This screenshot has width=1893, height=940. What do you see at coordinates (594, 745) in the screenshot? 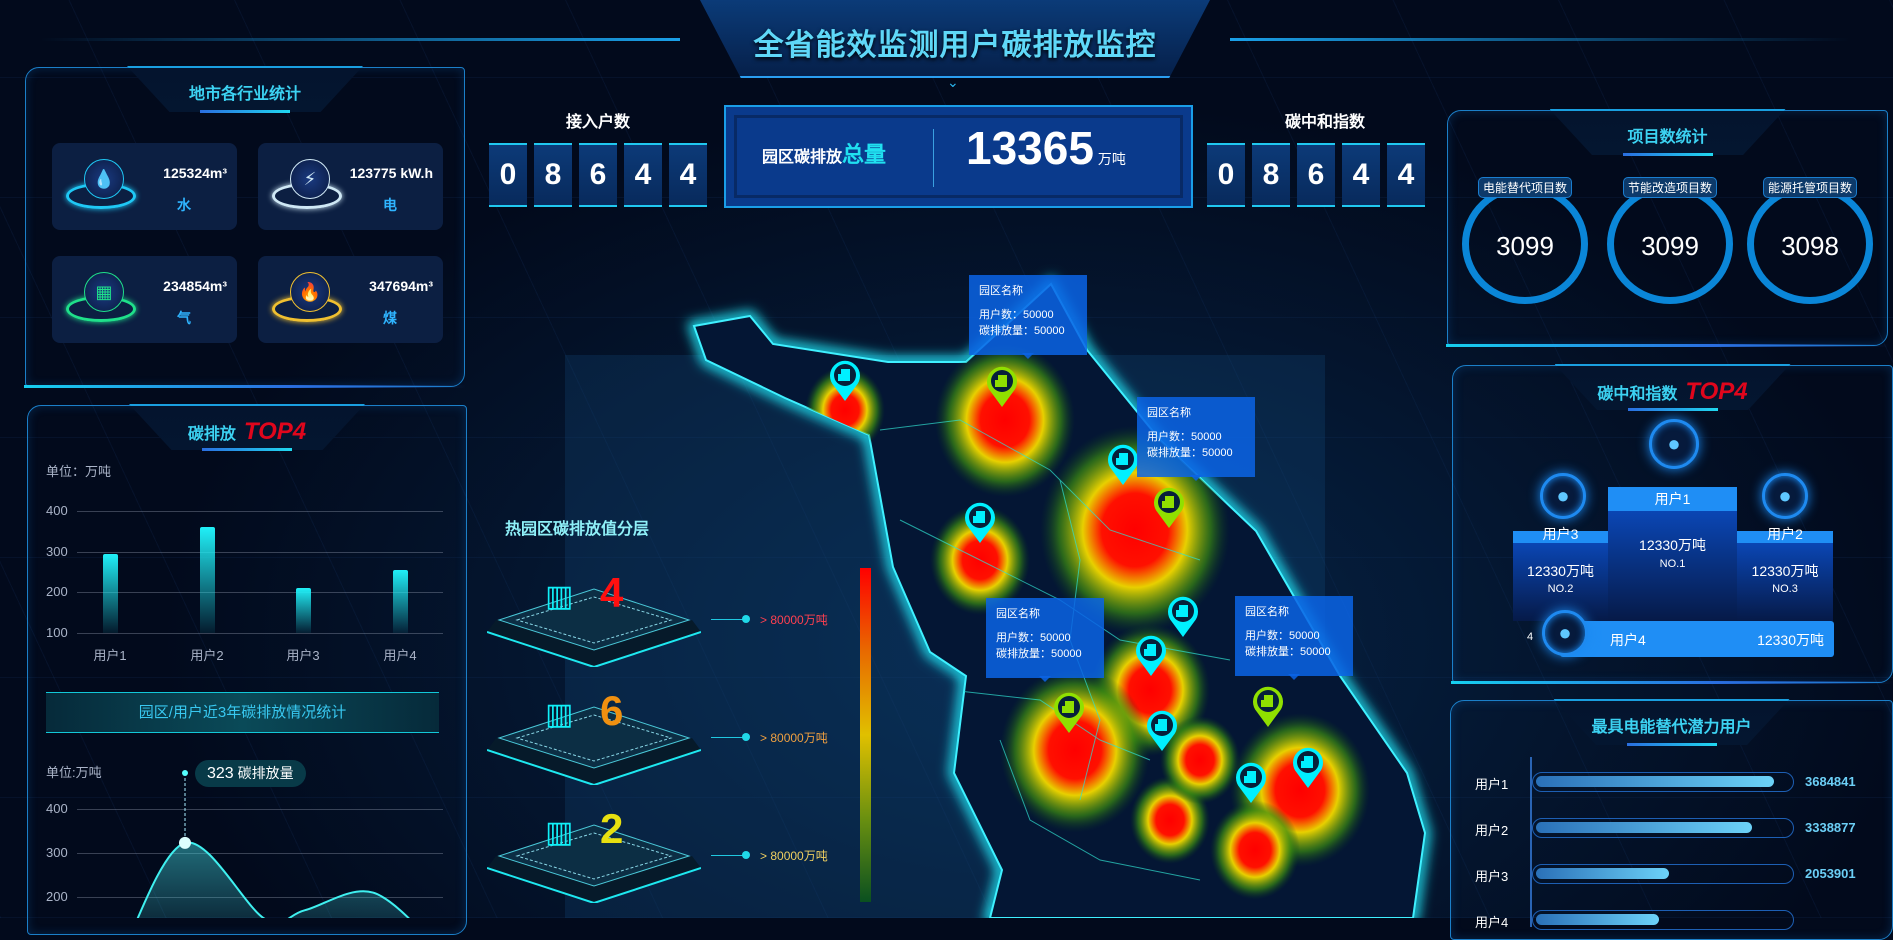
I see `layer-platform` at bounding box center [594, 745].